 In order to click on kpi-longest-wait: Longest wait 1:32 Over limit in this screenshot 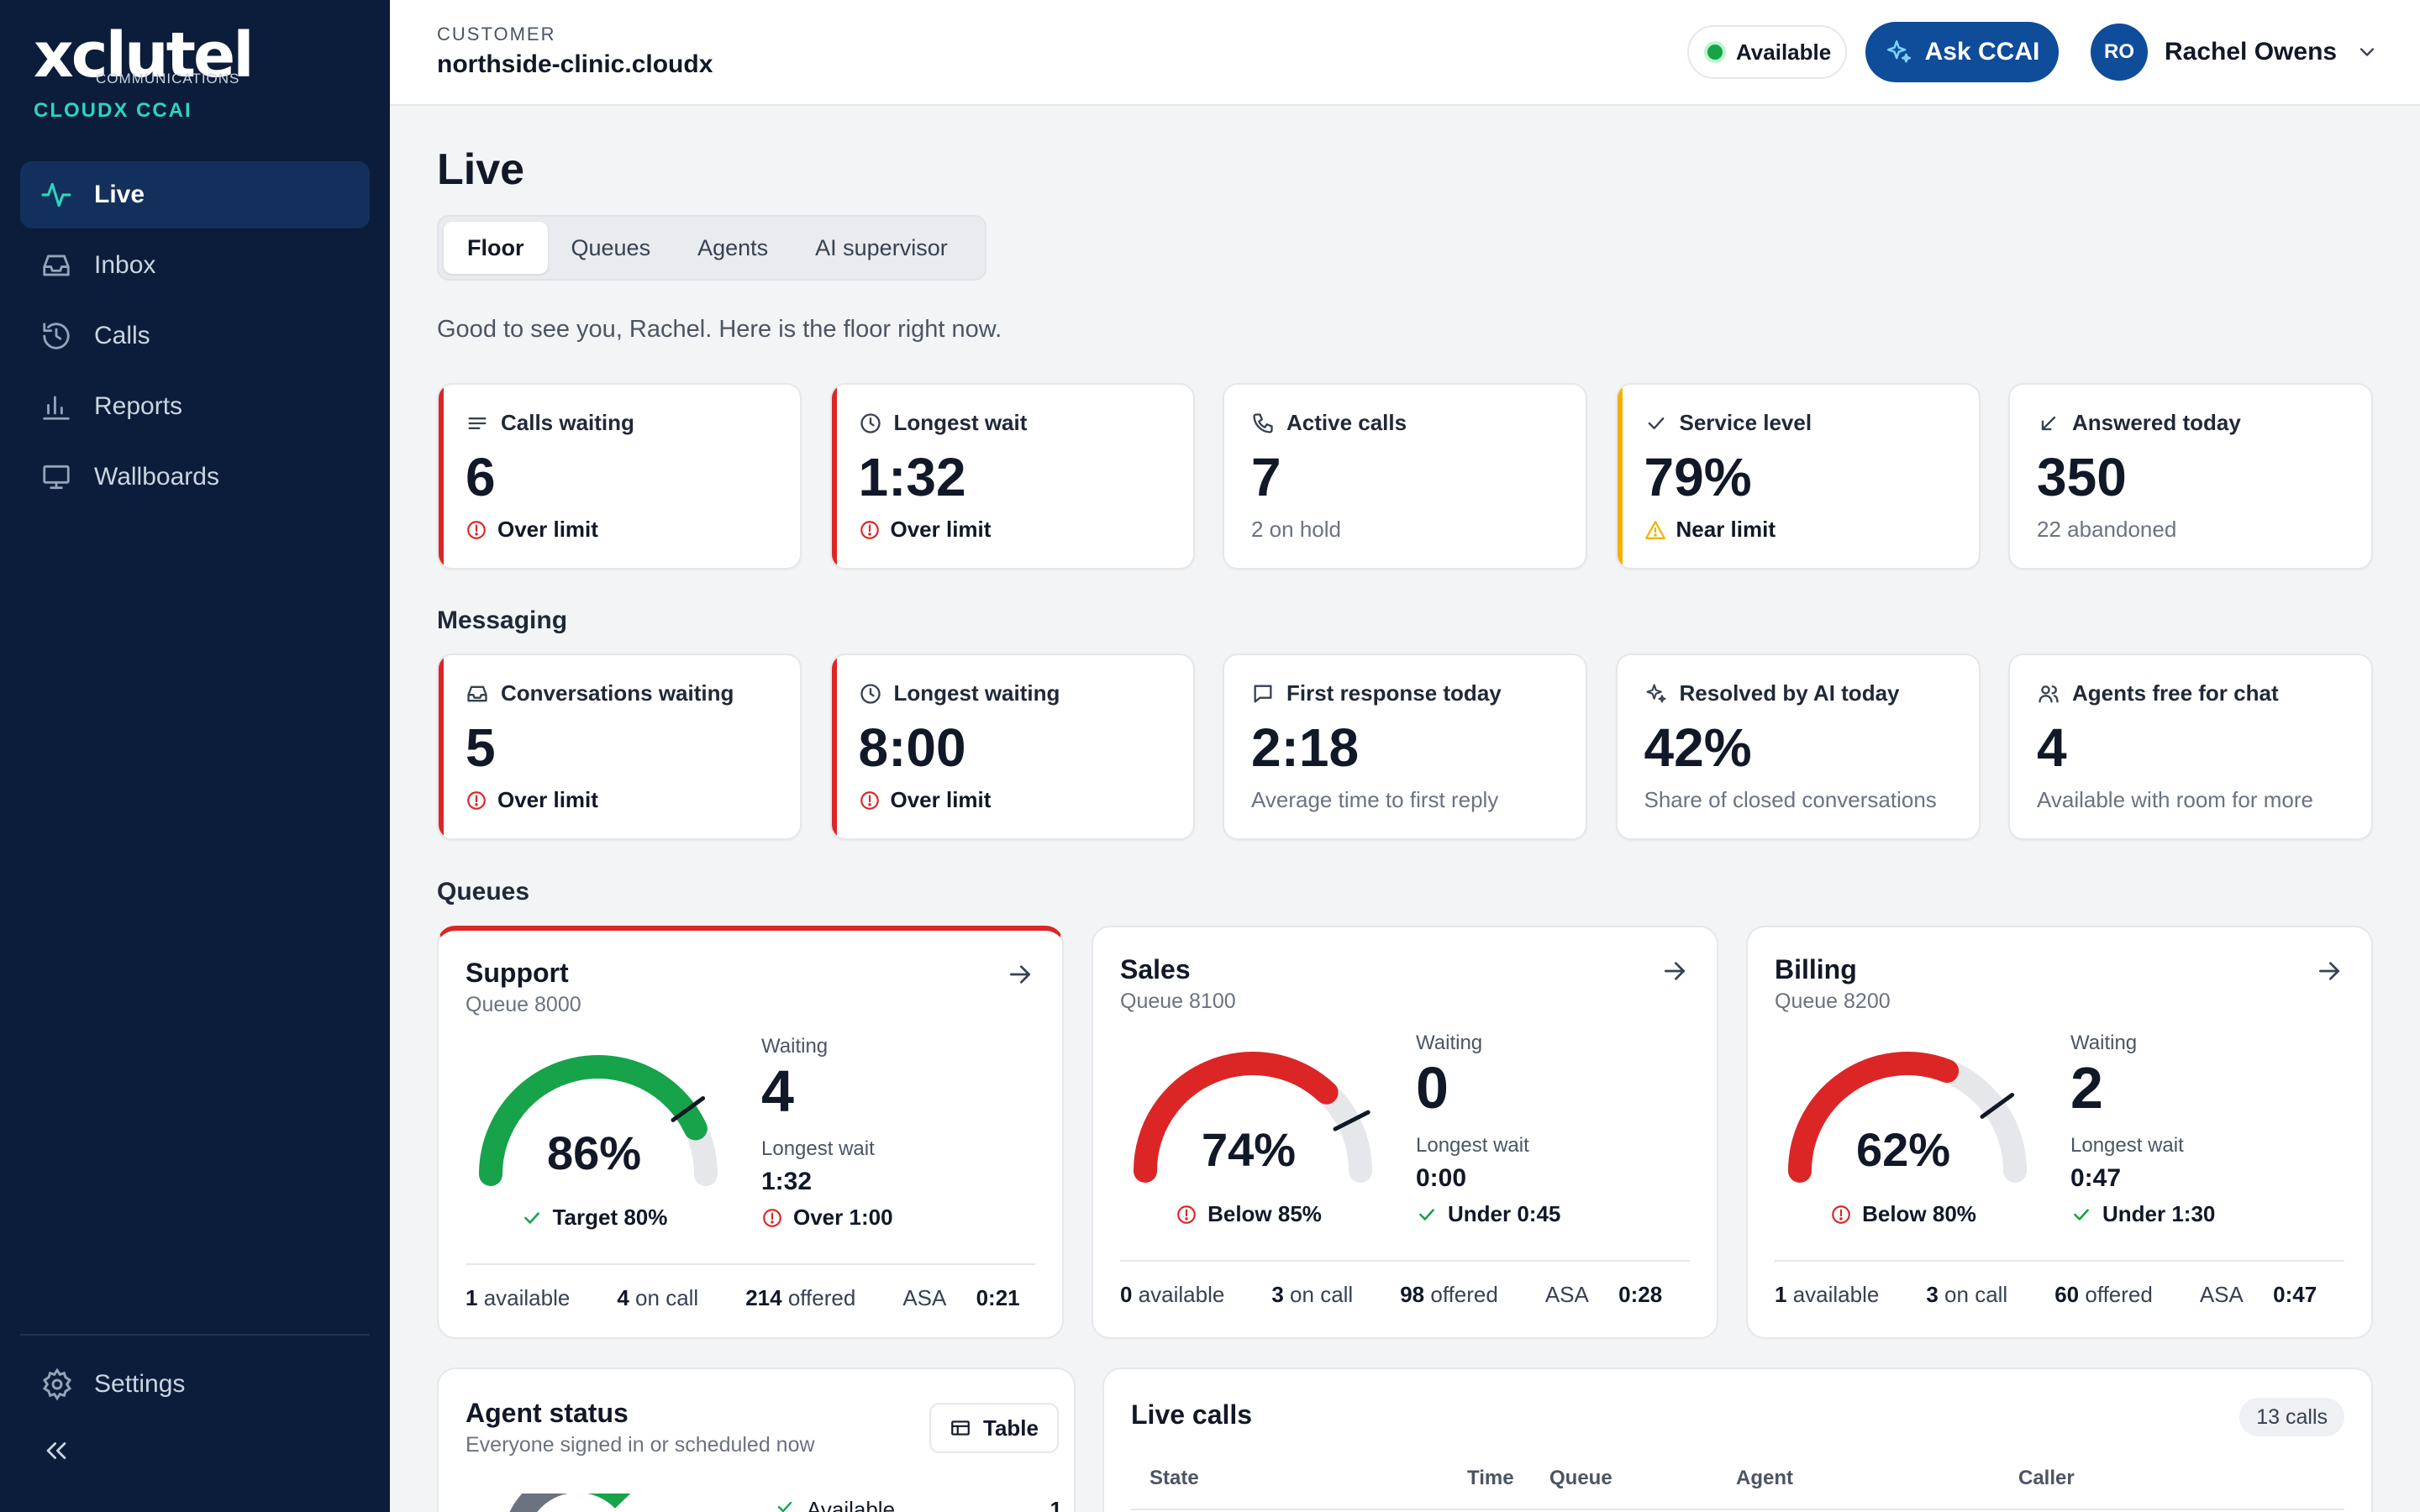, I will do `click(1012, 476)`.